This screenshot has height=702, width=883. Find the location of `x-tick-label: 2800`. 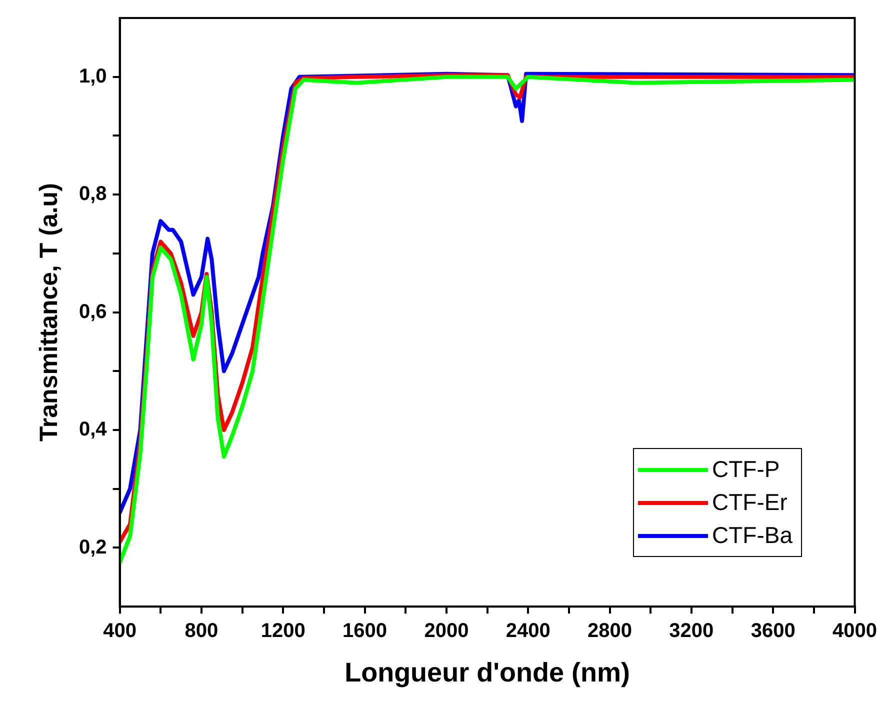

x-tick-label: 2800 is located at coordinates (610, 631).